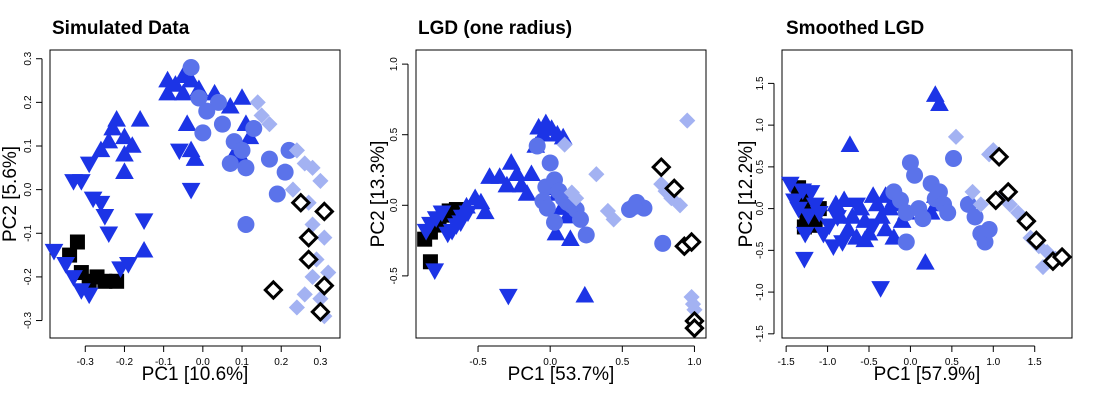 This screenshot has width=1100, height=400. Describe the element at coordinates (202, 356) in the screenshot. I see `panel1-x-ticks: -0.3 -0.2 -0.1 0.0 0.1 0.2 0.3` at that location.